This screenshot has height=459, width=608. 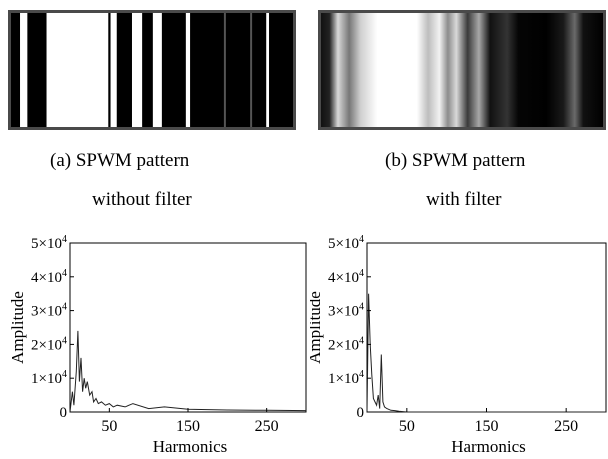 I want to click on spwm-pattern-without-filter, so click(x=152, y=70).